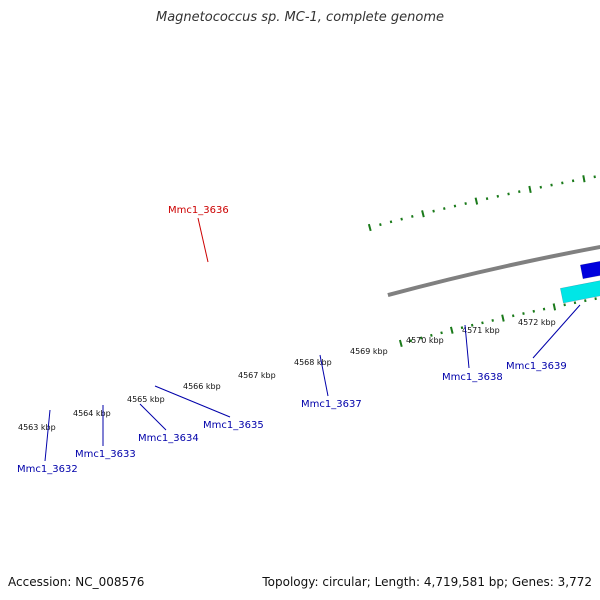  What do you see at coordinates (493, 271) in the screenshot?
I see `genome-backbone` at bounding box center [493, 271].